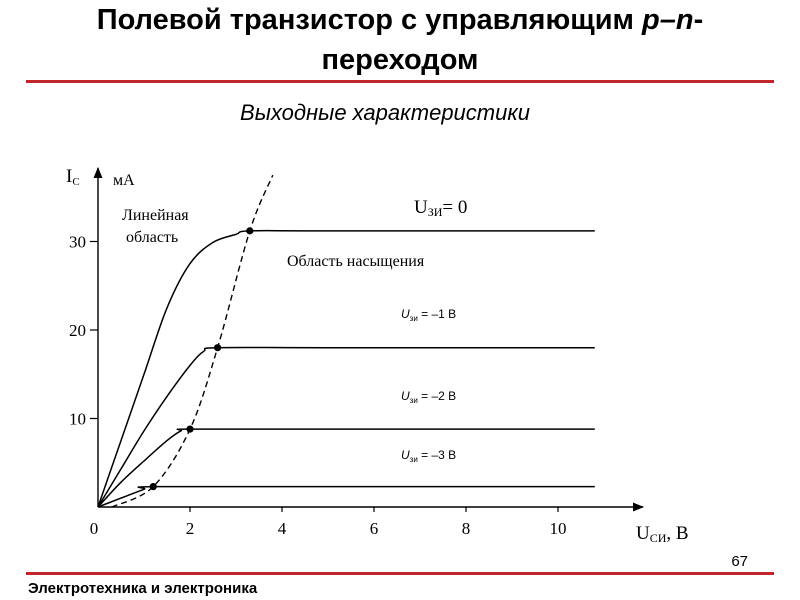  Describe the element at coordinates (668, 20) in the screenshot. I see `title-pn-italic: p–n` at that location.